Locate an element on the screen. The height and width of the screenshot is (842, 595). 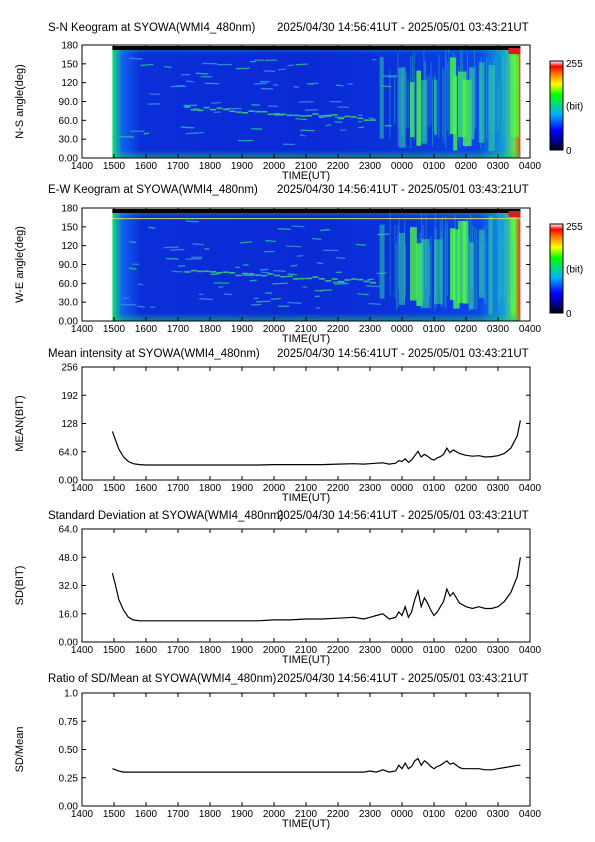
y-tick-label: 16.0 is located at coordinates (69, 614).